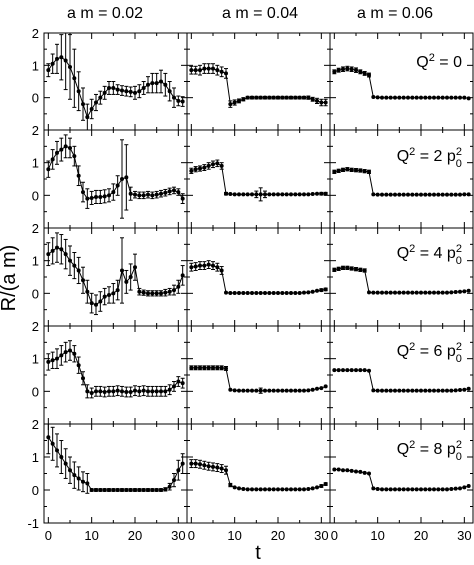  I want to click on y-tick-label: 1, so click(35, 359).